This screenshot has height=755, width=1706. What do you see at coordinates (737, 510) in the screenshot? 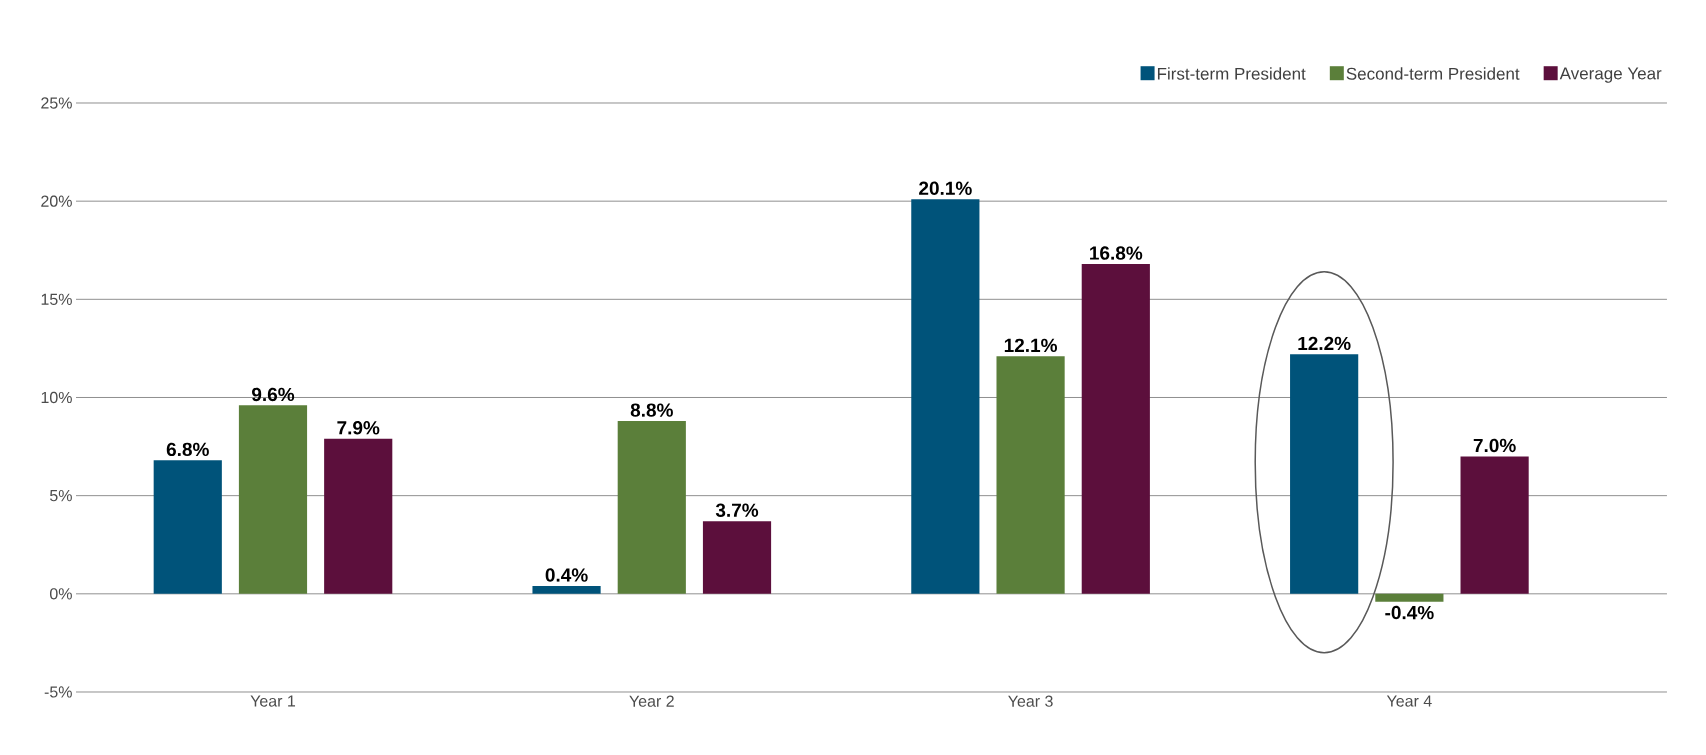
I see `data-label: 3.7%` at bounding box center [737, 510].